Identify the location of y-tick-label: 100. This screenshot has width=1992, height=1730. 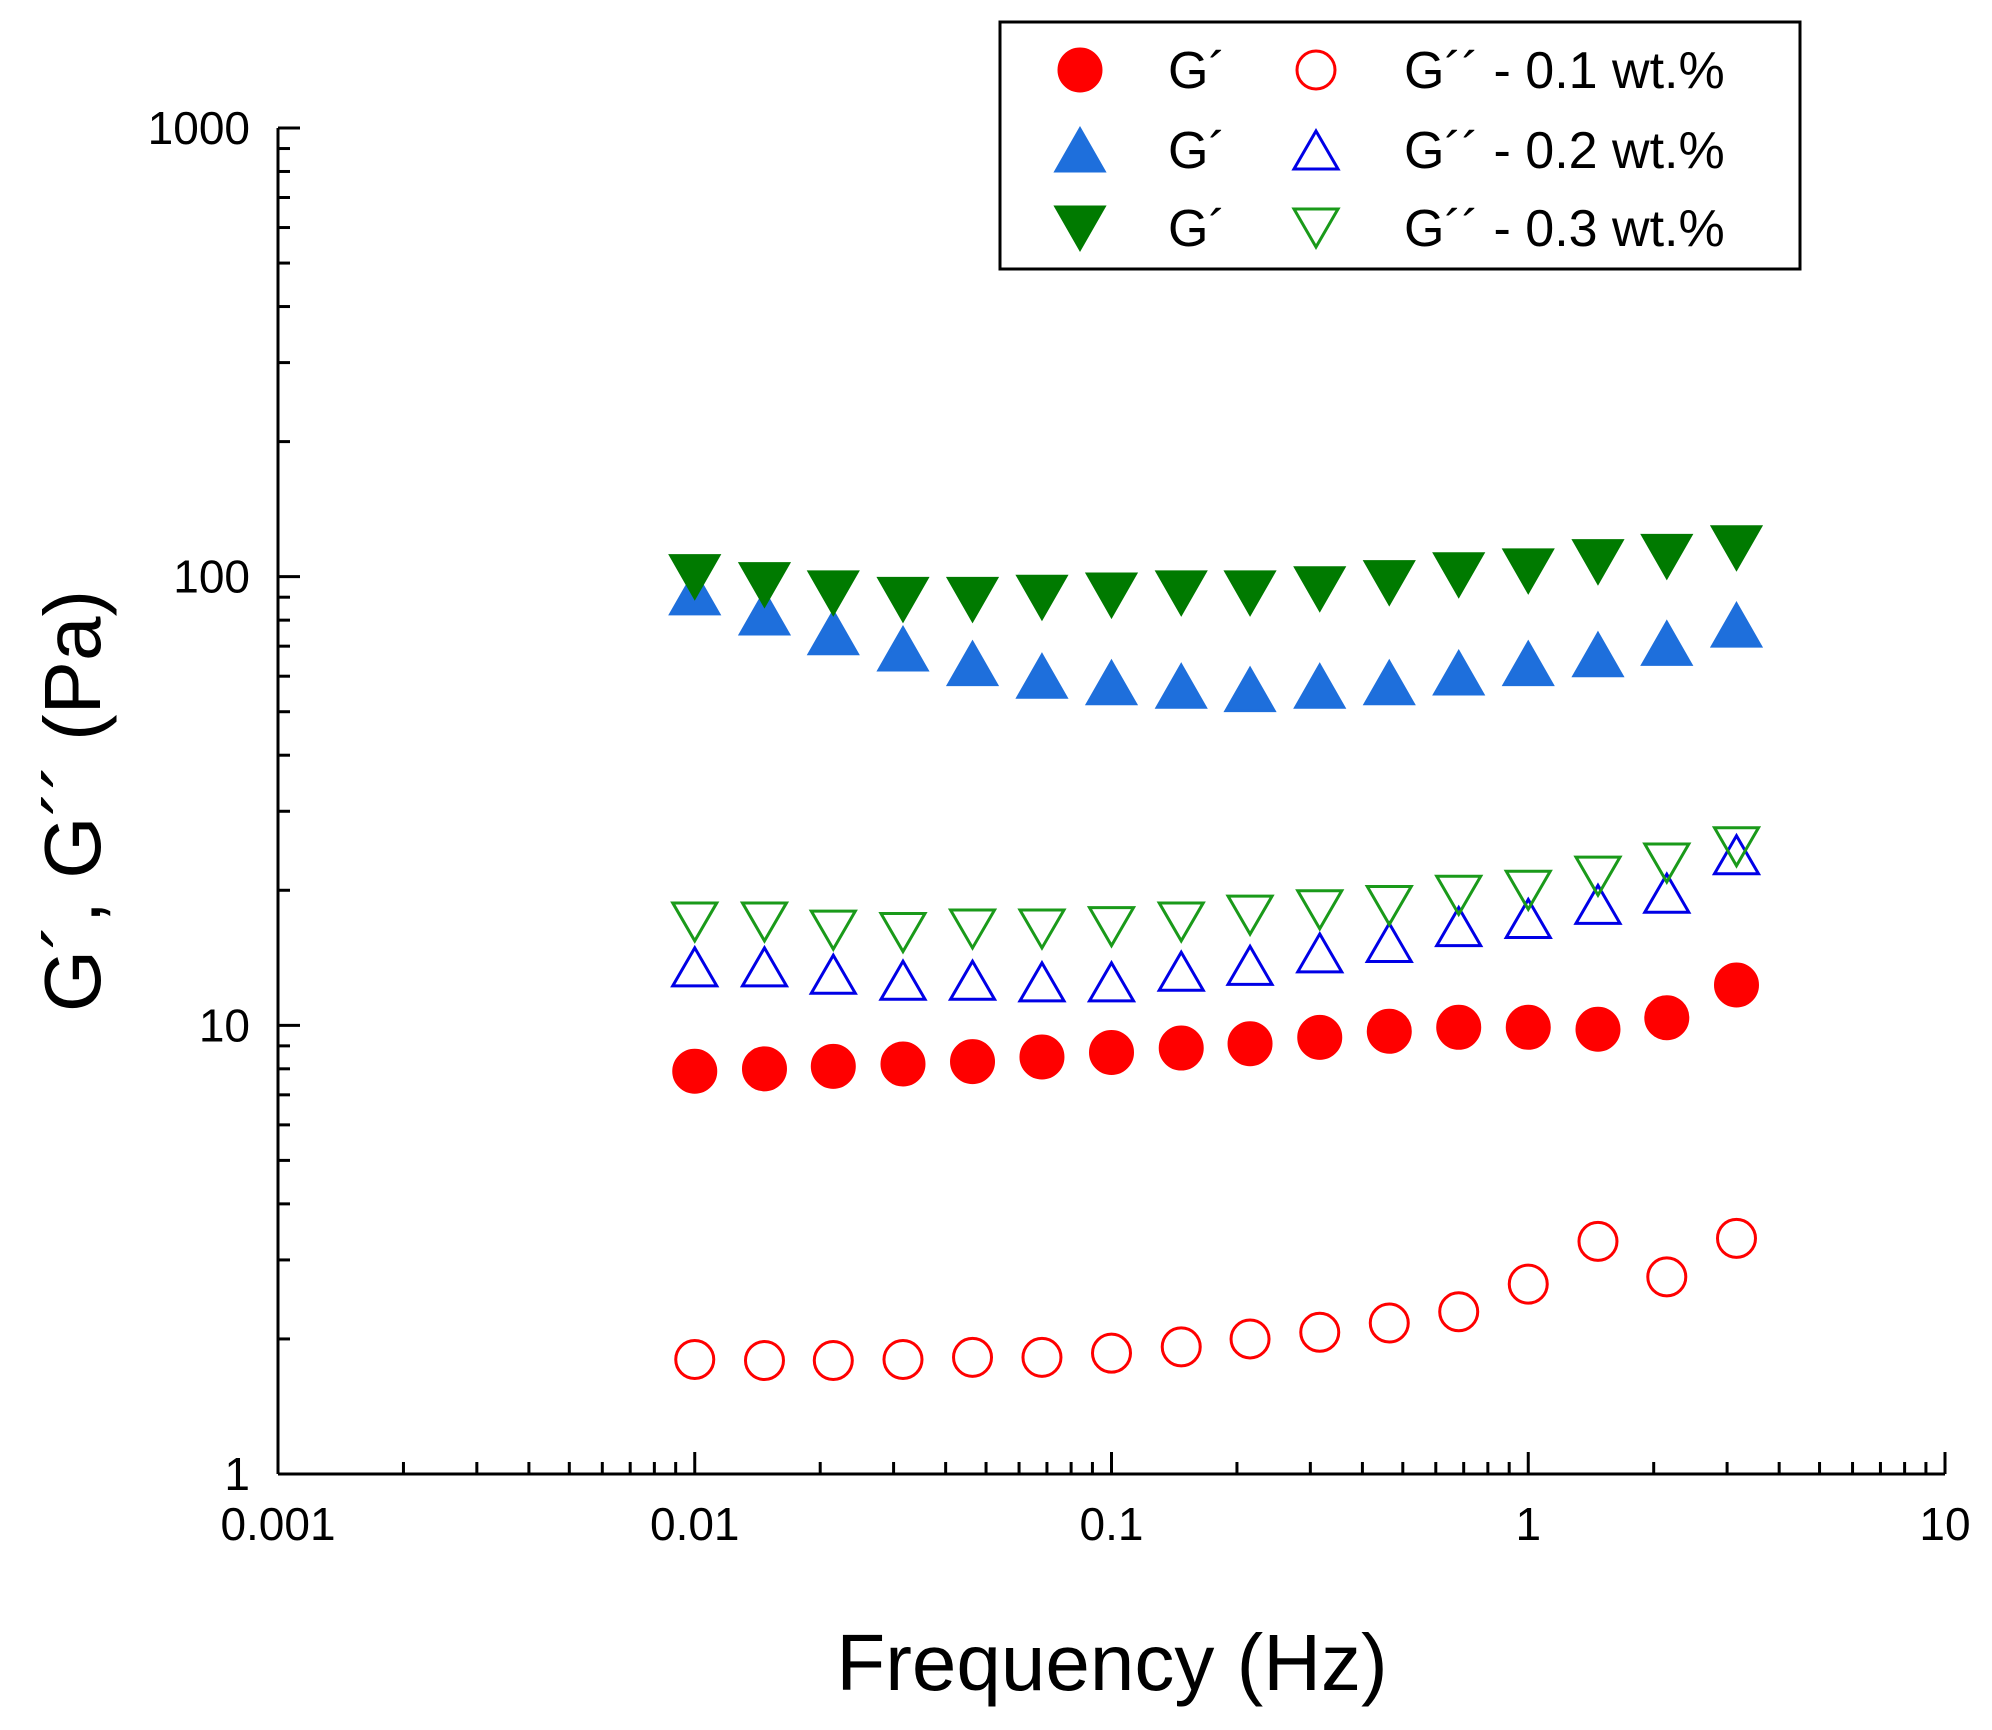
(211, 577).